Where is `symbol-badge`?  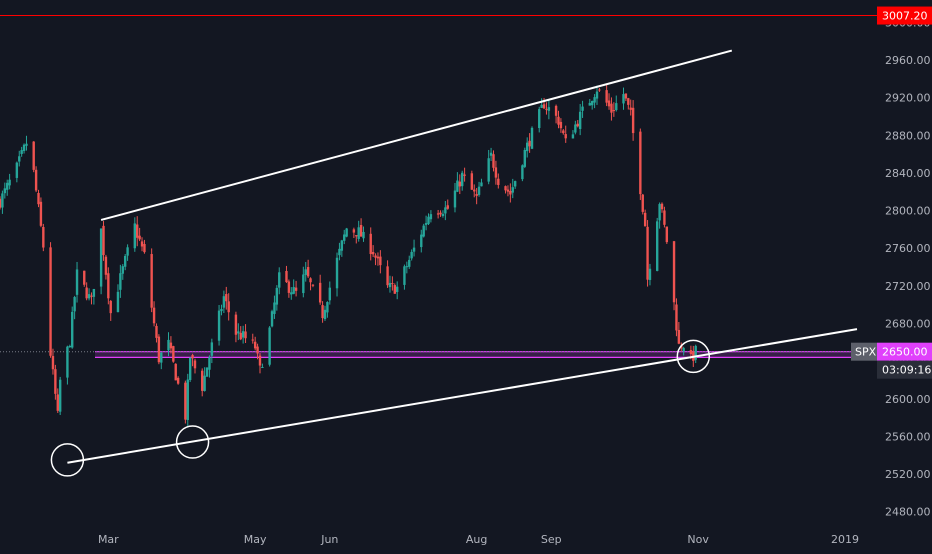 symbol-badge is located at coordinates (864, 351).